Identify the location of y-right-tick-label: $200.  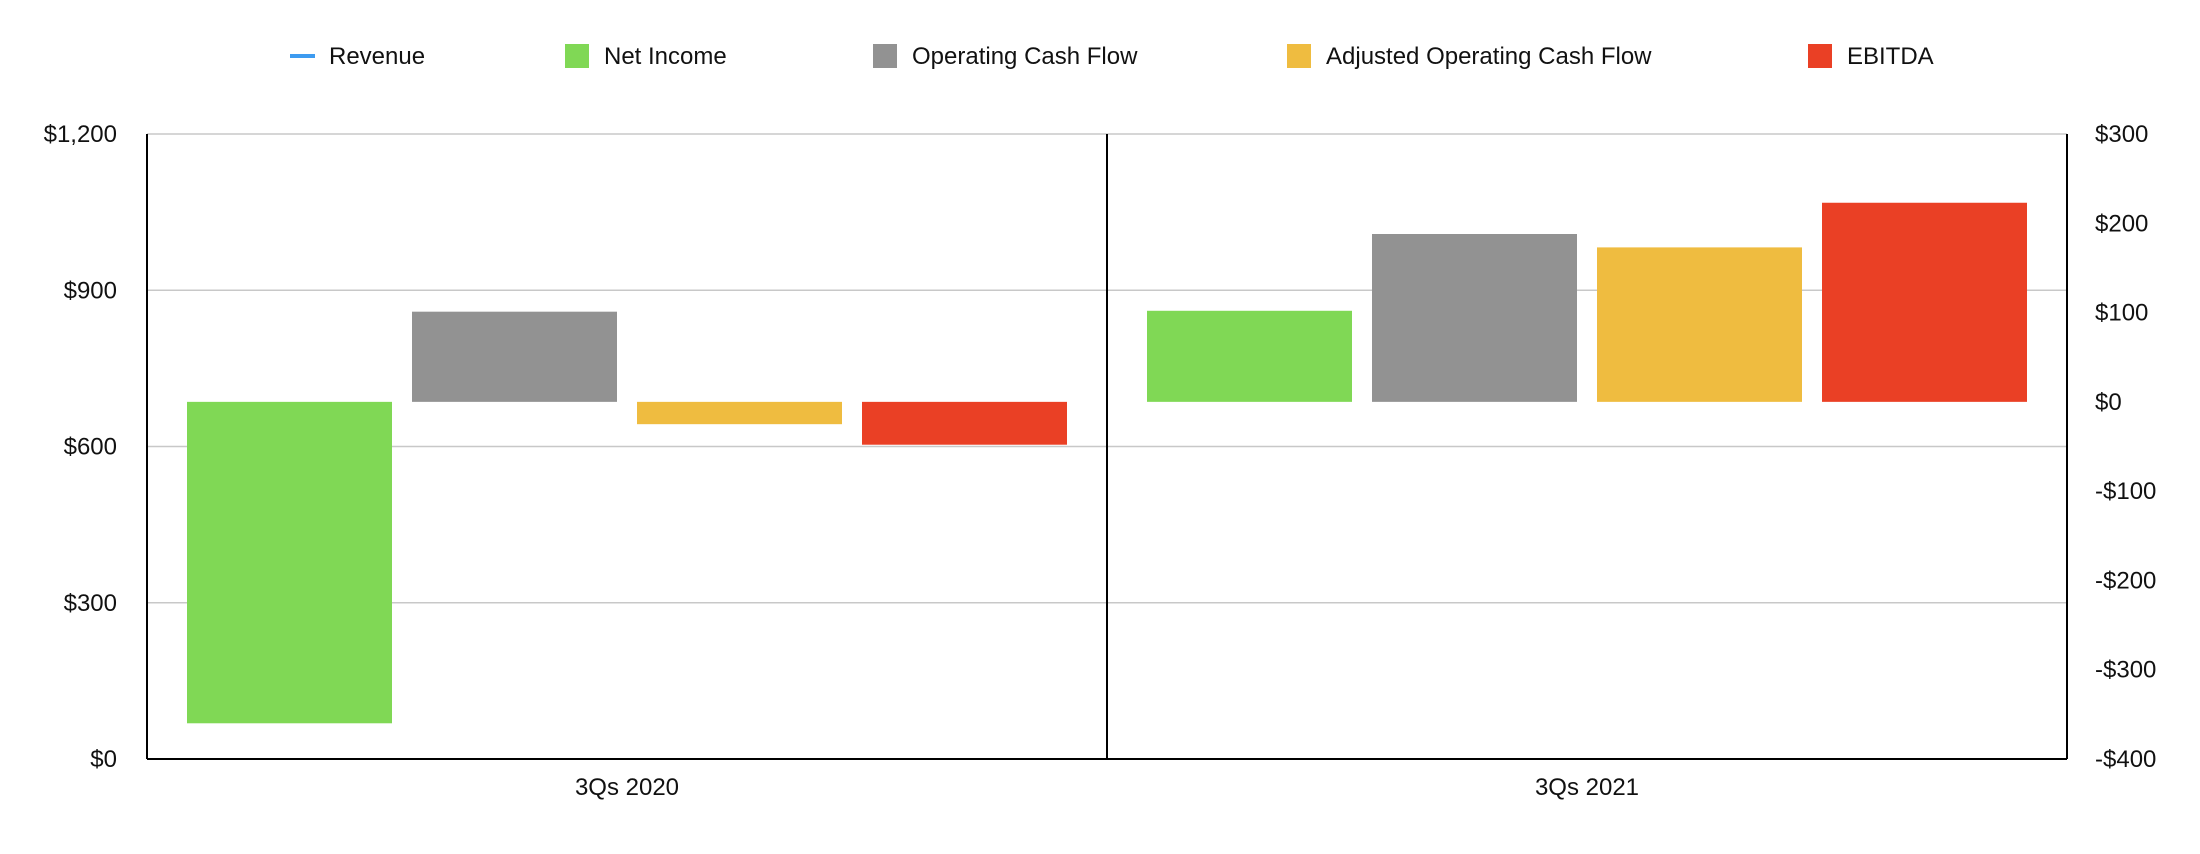
(2121, 223).